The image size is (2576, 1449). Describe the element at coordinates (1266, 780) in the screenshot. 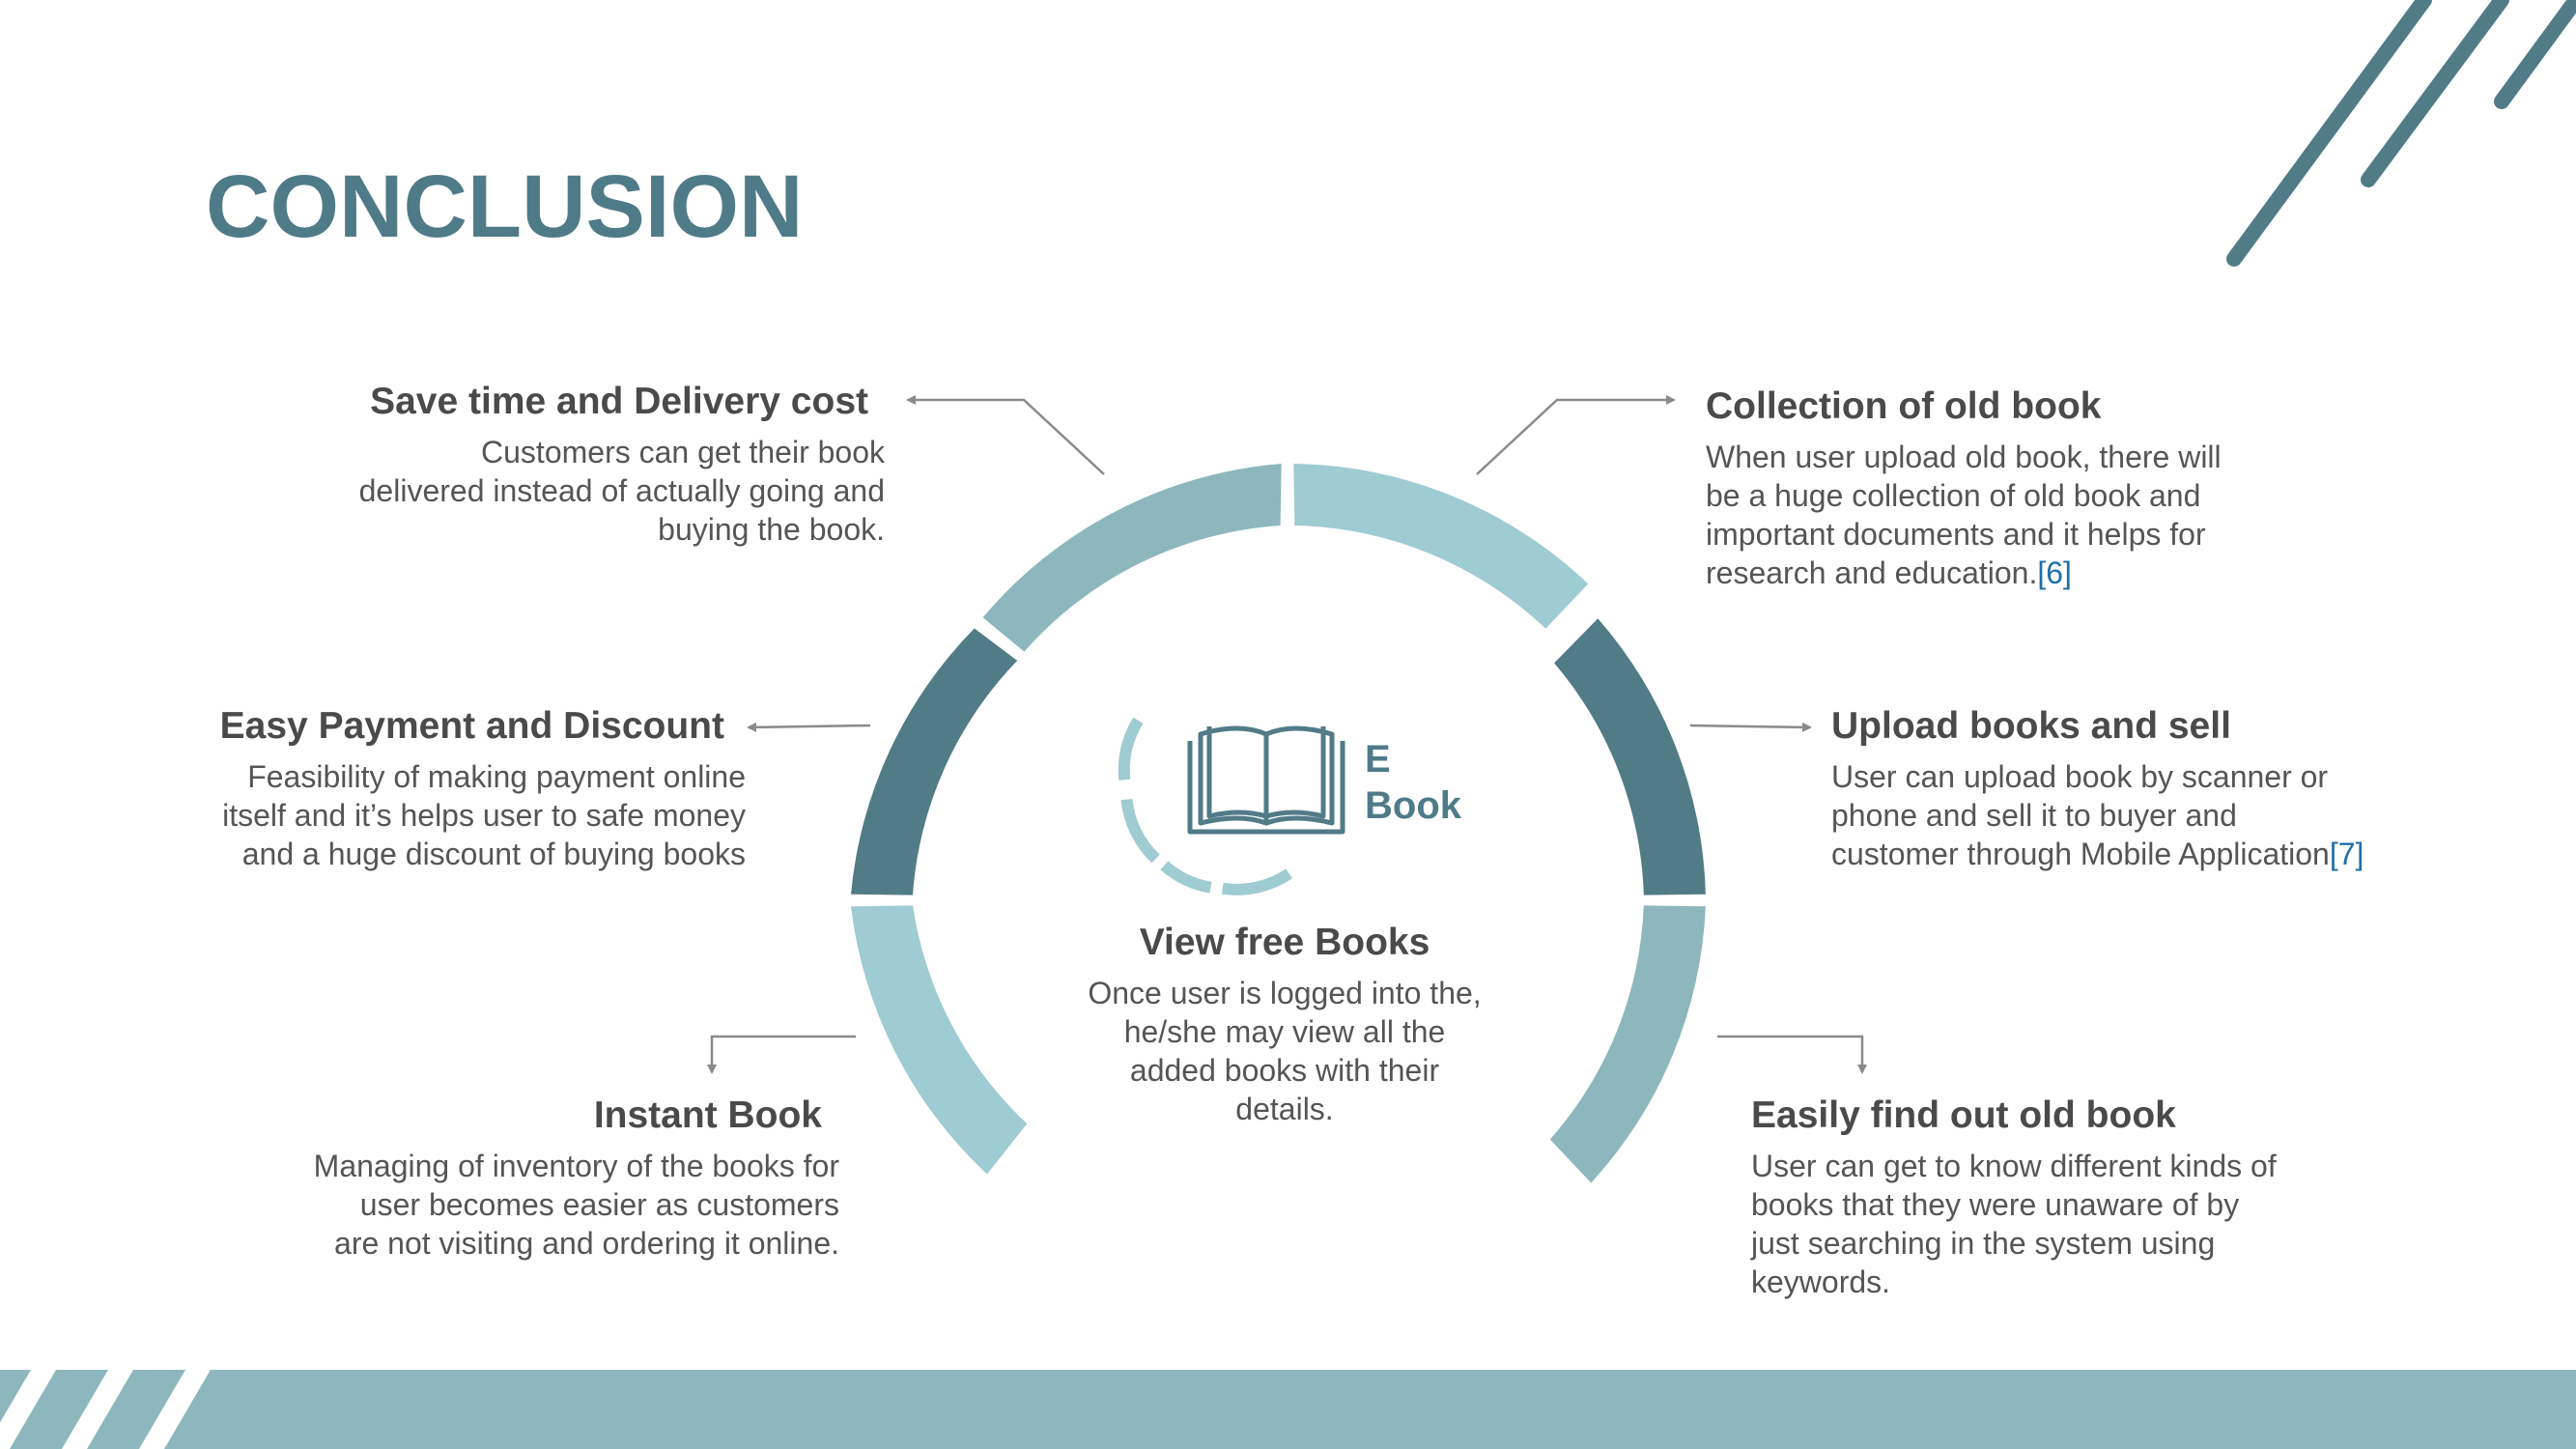

I see `open-book-icon` at that location.